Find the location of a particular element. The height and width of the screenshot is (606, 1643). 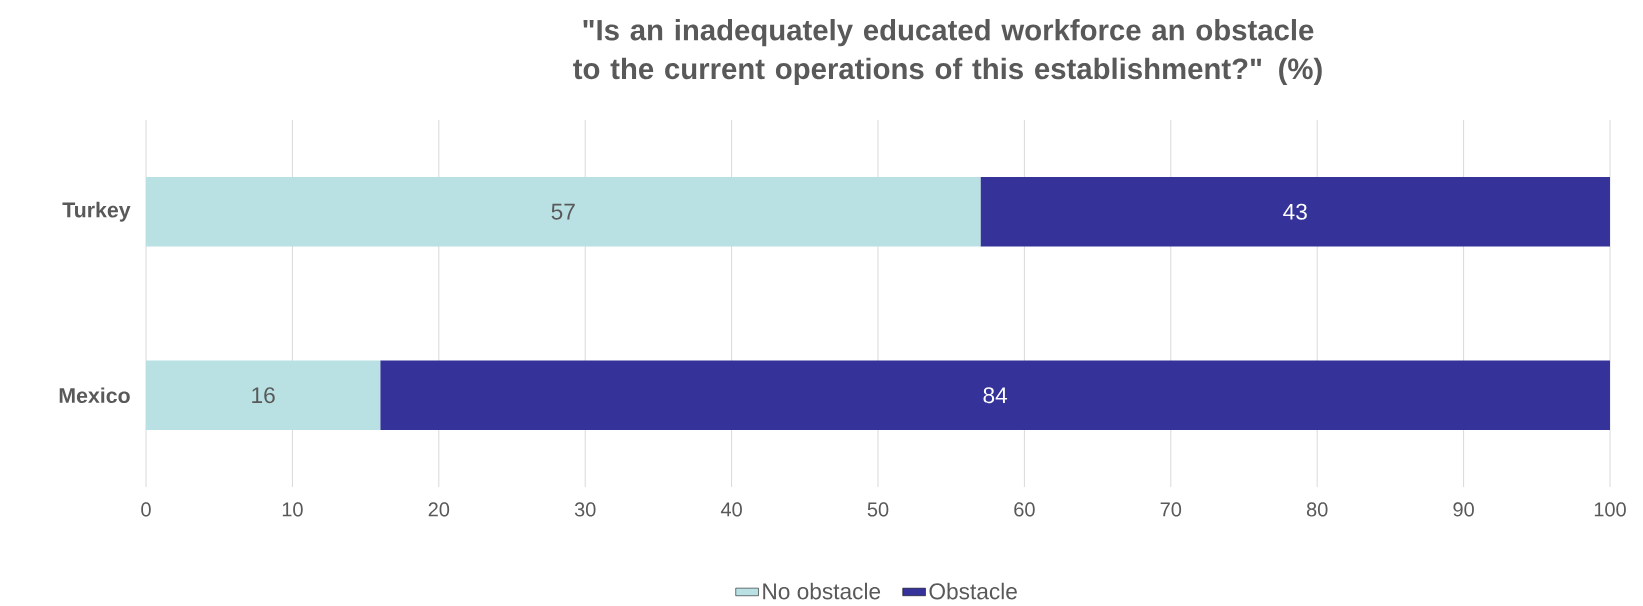

x-tick-label: 30 is located at coordinates (585, 509).